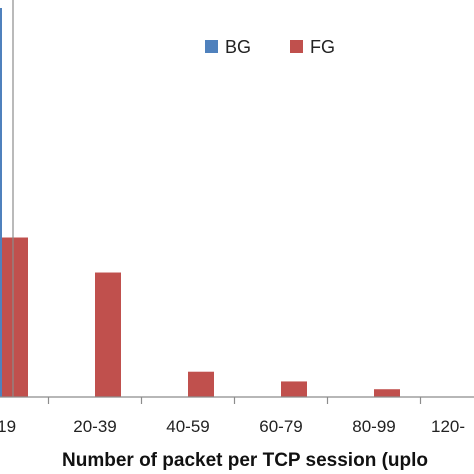  What do you see at coordinates (8, 426) in the screenshot?
I see `x-tick-label: 0-19` at bounding box center [8, 426].